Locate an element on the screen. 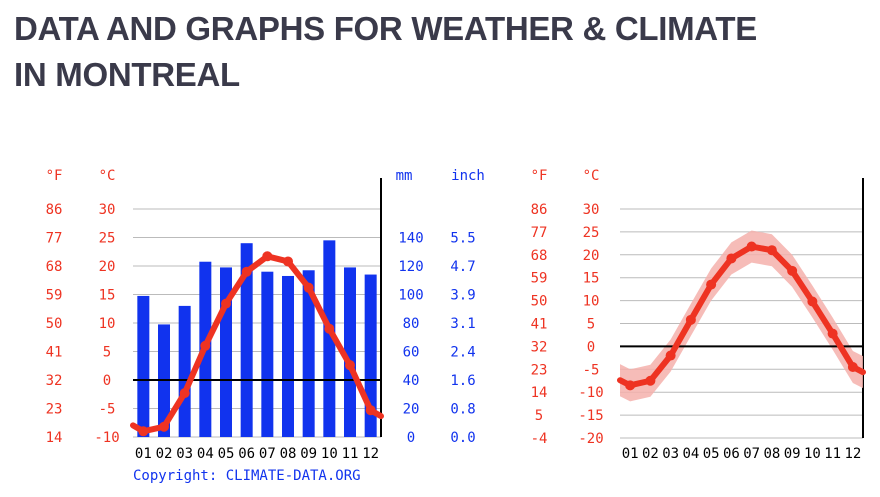 Image resolution: width=880 pixels, height=497 pixels. fahrenheit-unit-label: °F is located at coordinates (54, 176).